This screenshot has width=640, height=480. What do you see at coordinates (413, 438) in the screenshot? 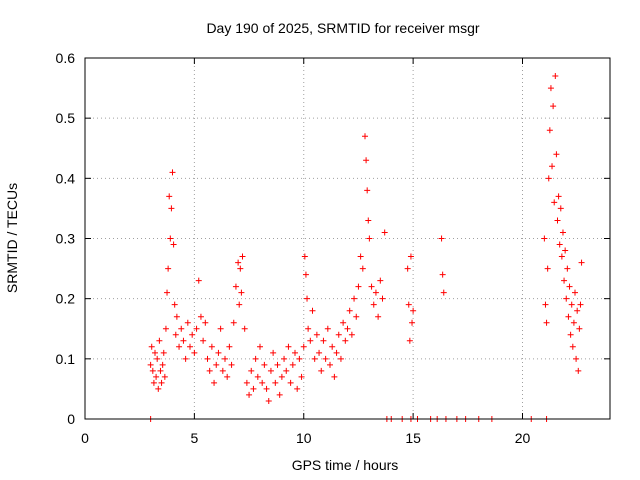
I see `x-tick-label: 15` at bounding box center [413, 438].